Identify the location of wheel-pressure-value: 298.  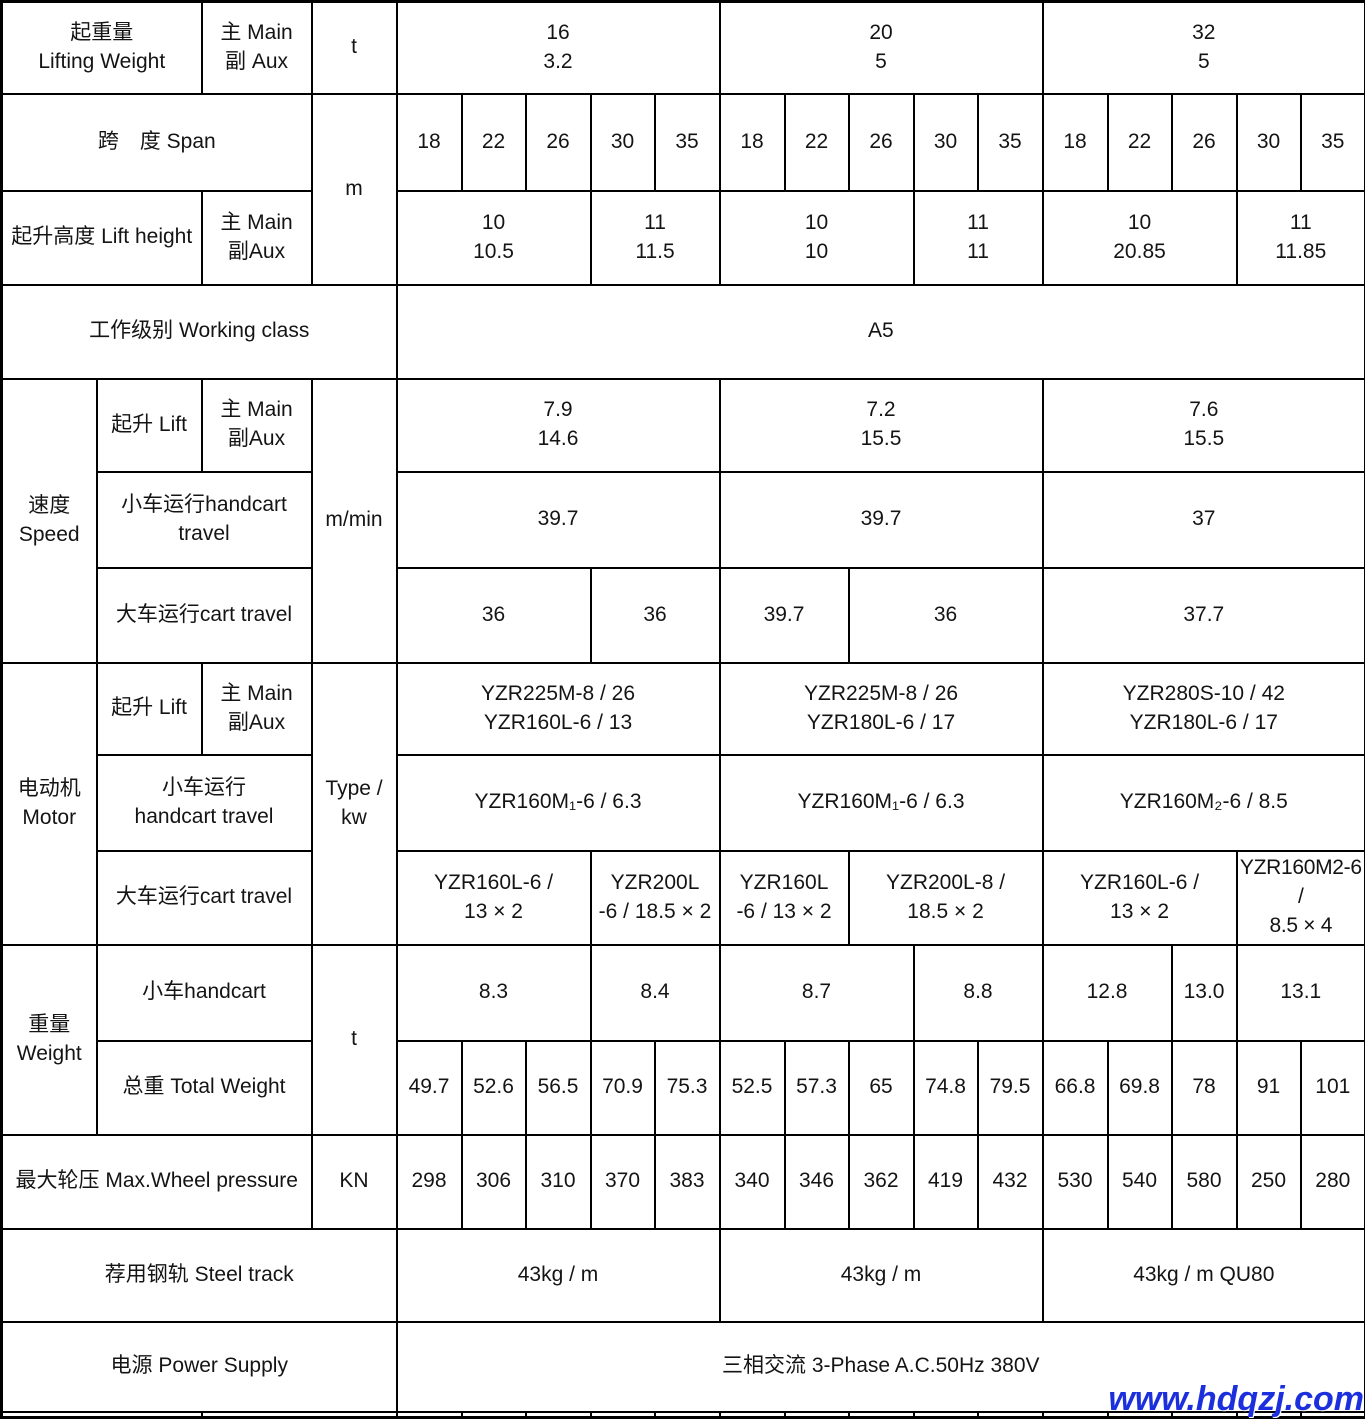
(429, 1181).